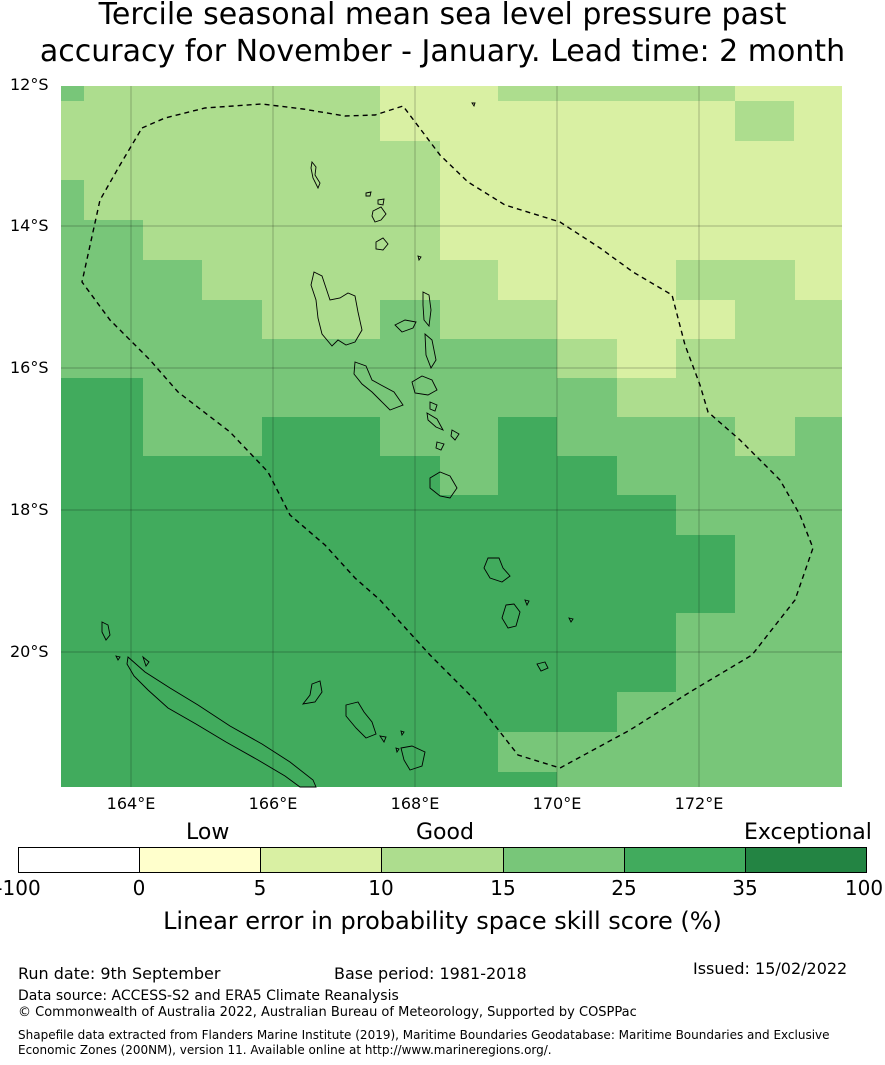  I want to click on colorbar-tick: -100, so click(20, 888).